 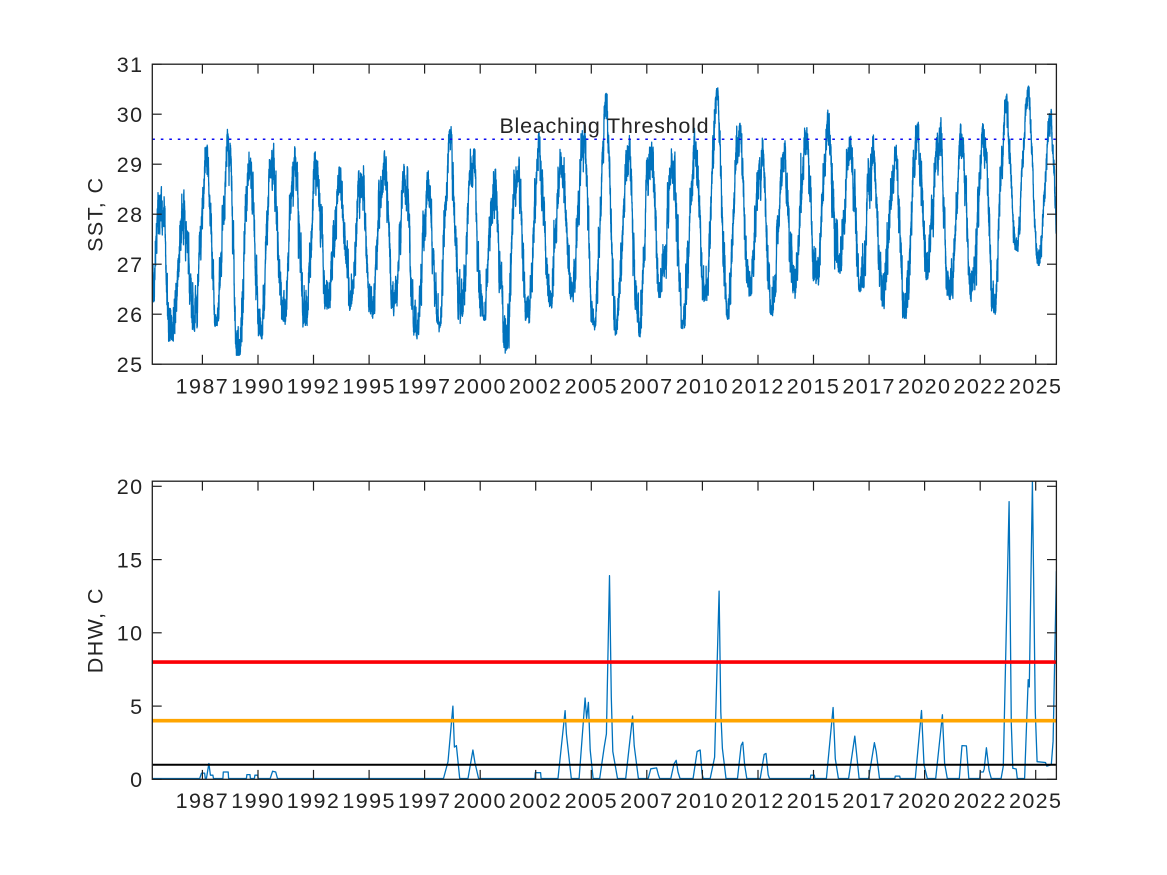 What do you see at coordinates (130, 487) in the screenshot?
I see `svg-text: 20` at bounding box center [130, 487].